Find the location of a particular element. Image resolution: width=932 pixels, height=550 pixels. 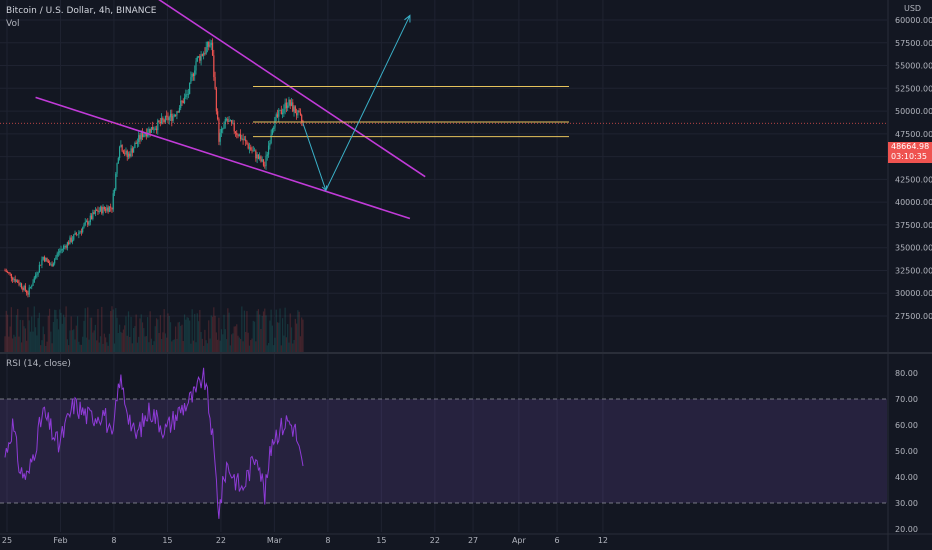

time-tick-label: 15 is located at coordinates (167, 540).